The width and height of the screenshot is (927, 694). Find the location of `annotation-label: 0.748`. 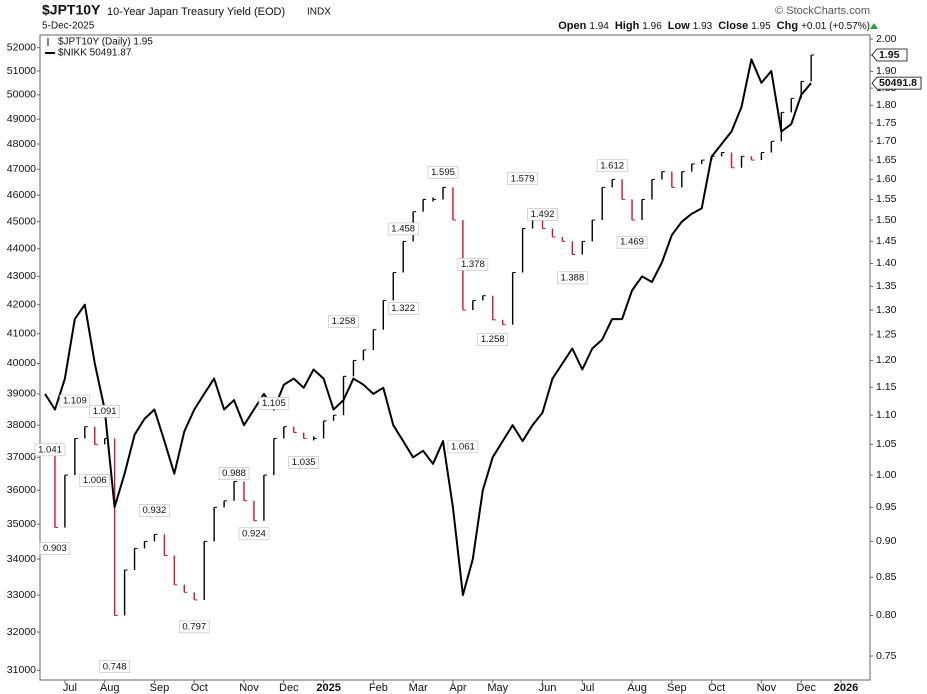

annotation-label: 0.748 is located at coordinates (115, 666).